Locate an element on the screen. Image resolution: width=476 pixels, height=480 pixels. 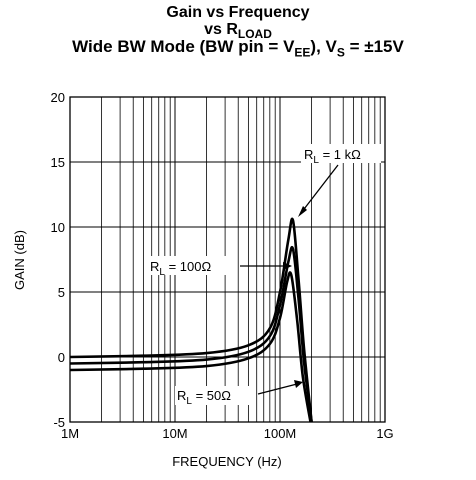
chart-title-line3: Wide BW Mode (BW pin = VEE), VS = ±15V is located at coordinates (238, 49).